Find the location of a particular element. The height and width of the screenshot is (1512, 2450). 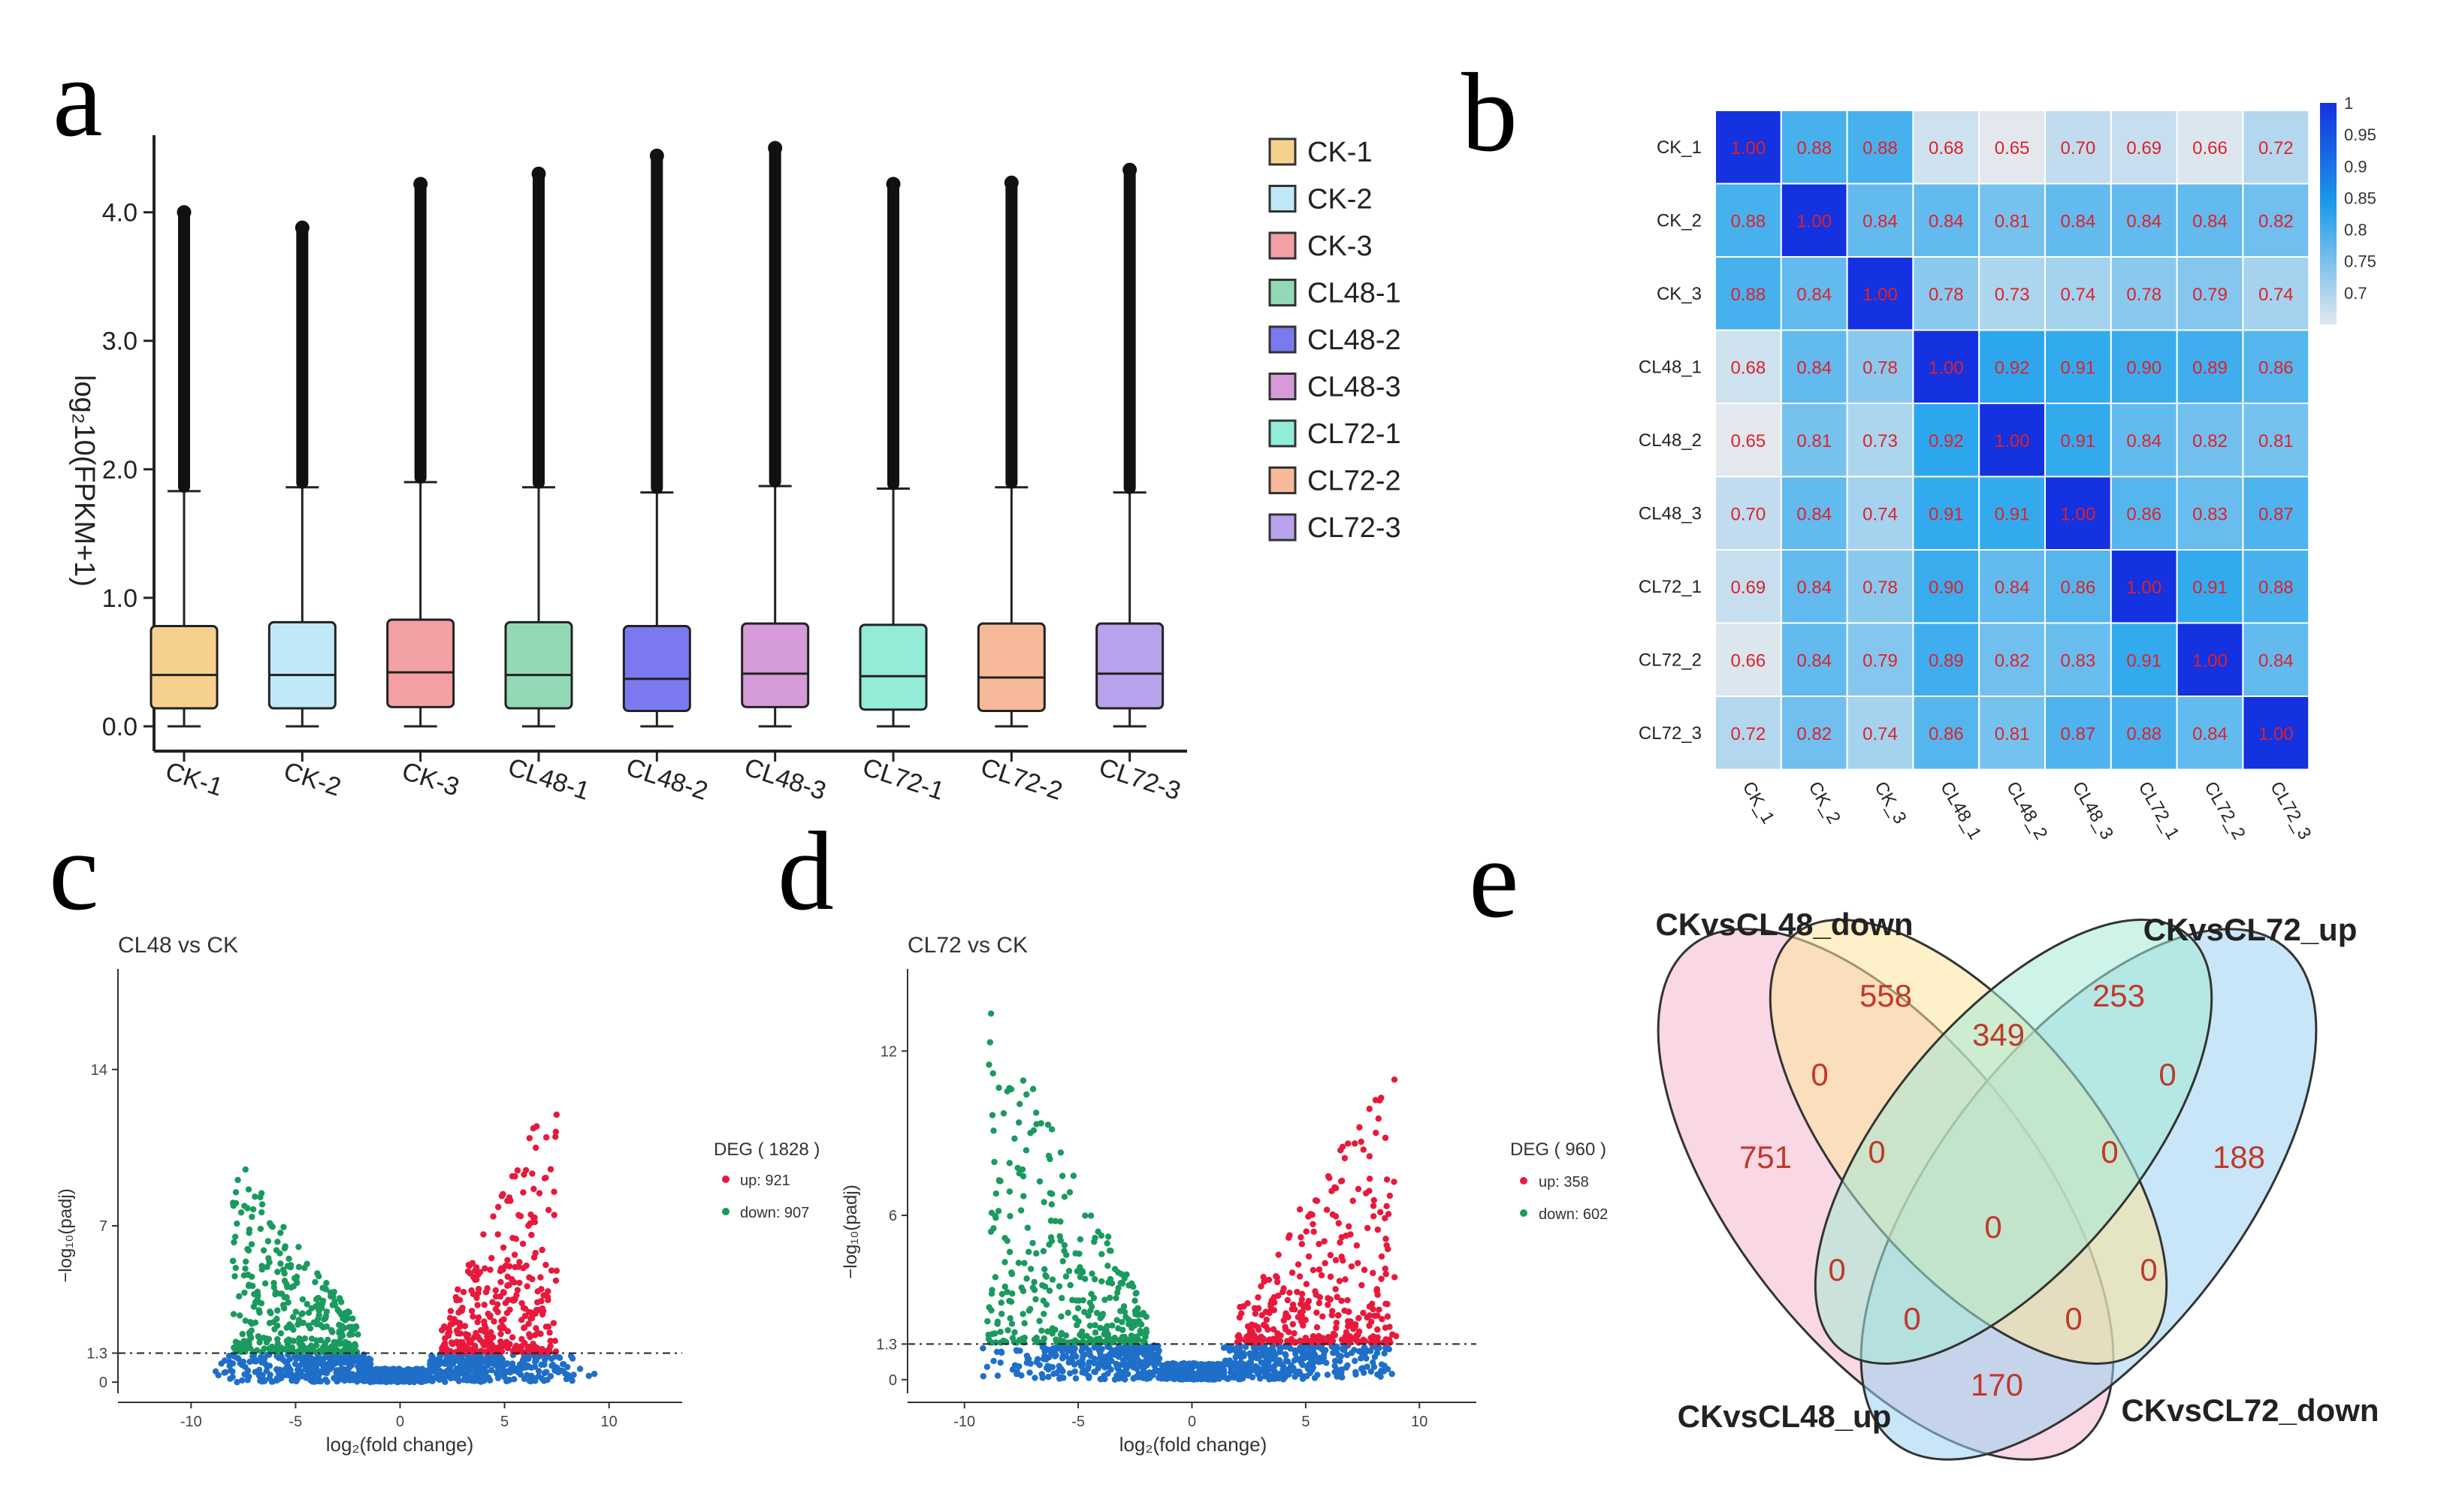

box-outlier-max is located at coordinates (302, 227).